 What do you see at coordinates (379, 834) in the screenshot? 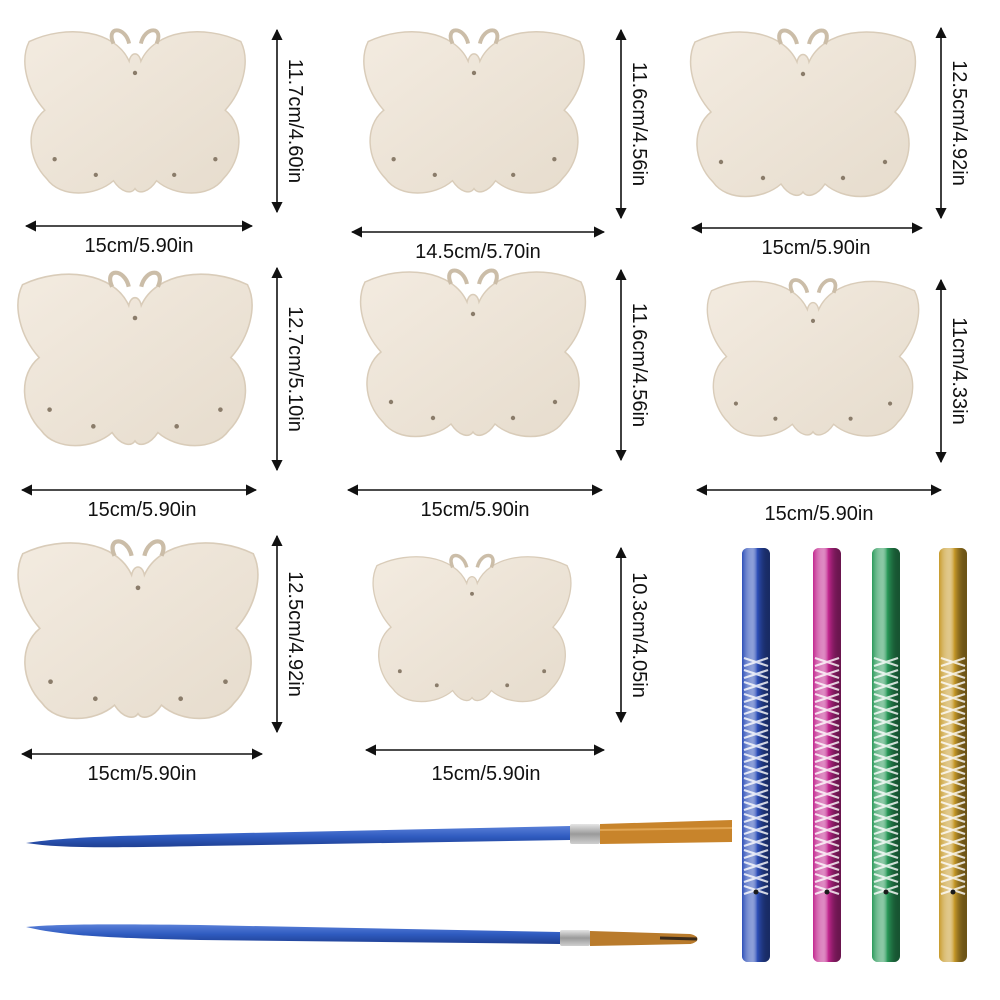
I see `flat-paintbrush` at bounding box center [379, 834].